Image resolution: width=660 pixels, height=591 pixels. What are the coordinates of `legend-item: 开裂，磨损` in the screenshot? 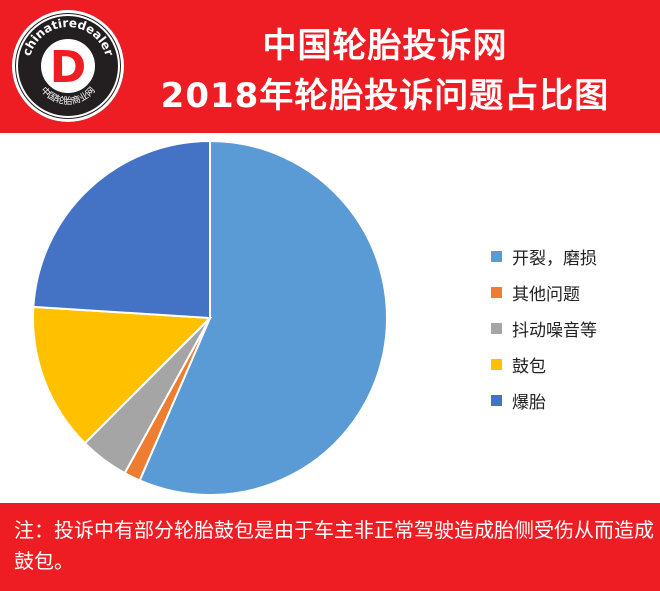 It's located at (544, 256).